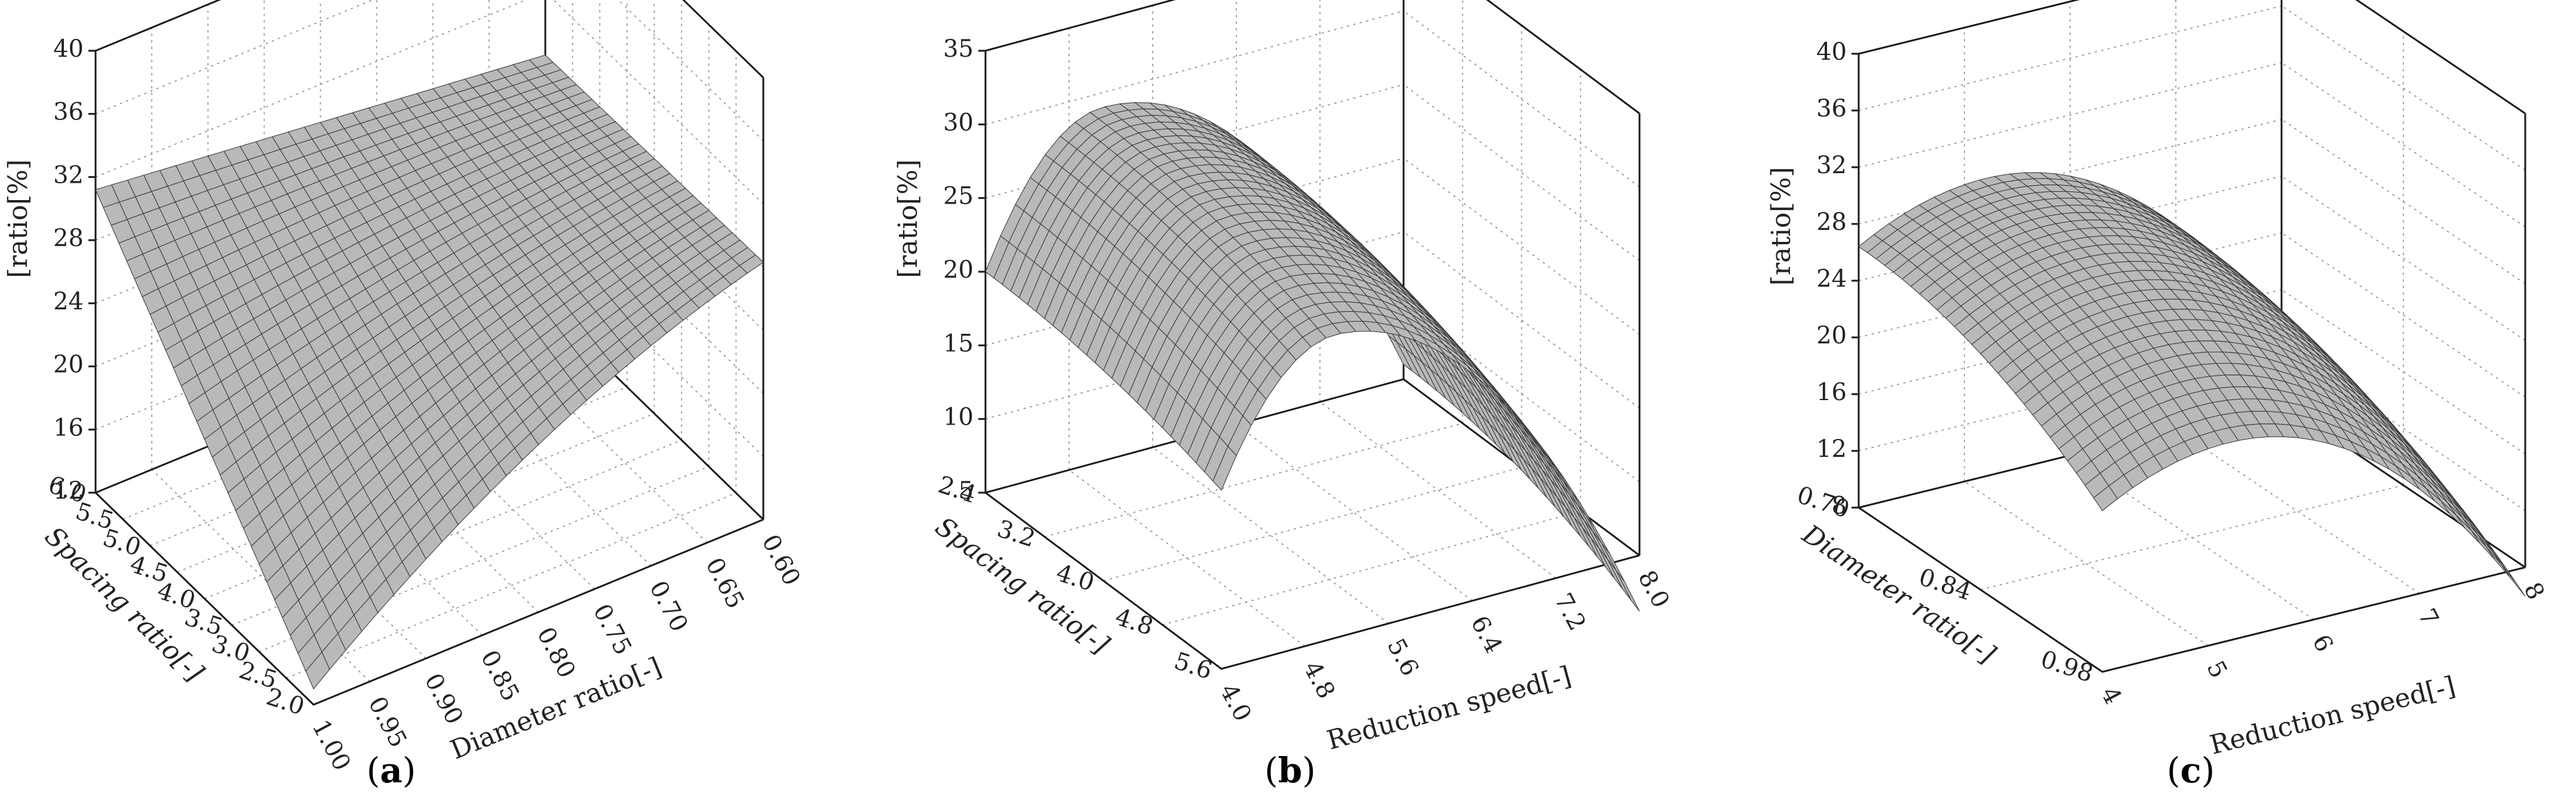 The width and height of the screenshot is (2576, 808). Describe the element at coordinates (2191, 770) in the screenshot. I see `panel-c-caption: (c)` at that location.